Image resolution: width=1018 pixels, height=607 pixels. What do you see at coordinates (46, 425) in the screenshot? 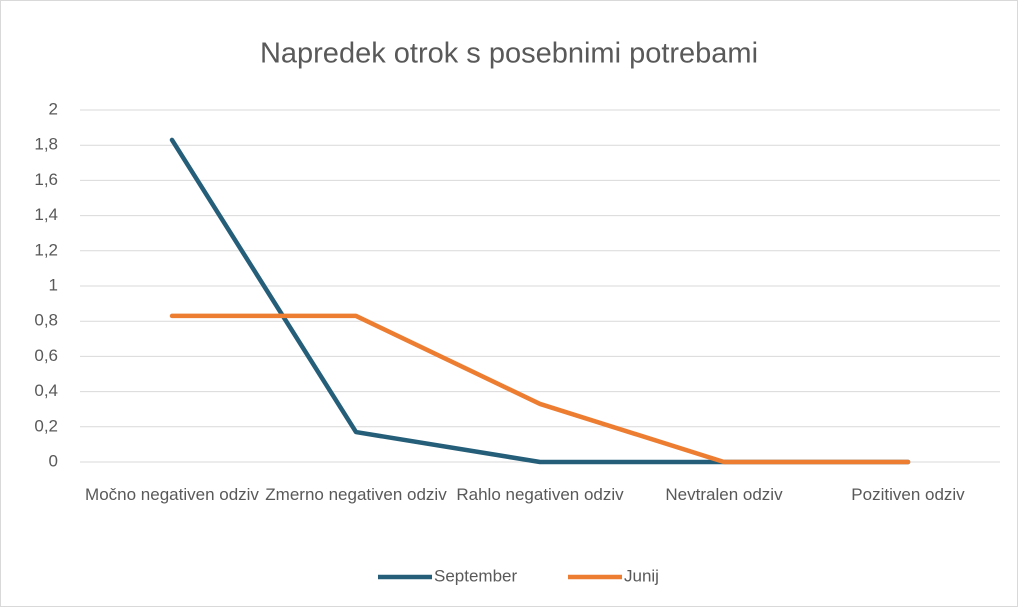
I see `y-tick-label: 0,2` at bounding box center [46, 425].